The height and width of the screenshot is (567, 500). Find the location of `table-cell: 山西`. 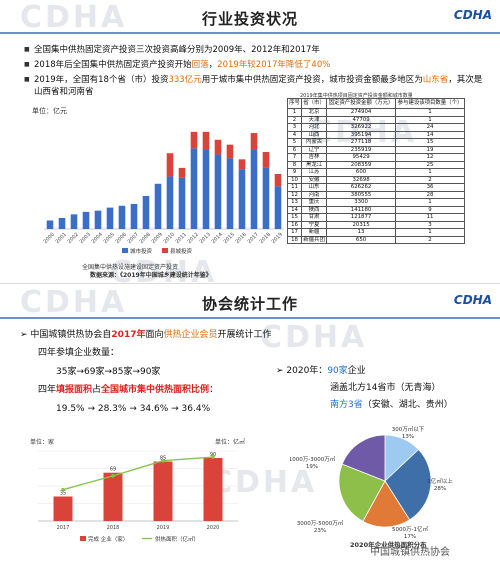

table-cell: 山西 is located at coordinates (314, 134).